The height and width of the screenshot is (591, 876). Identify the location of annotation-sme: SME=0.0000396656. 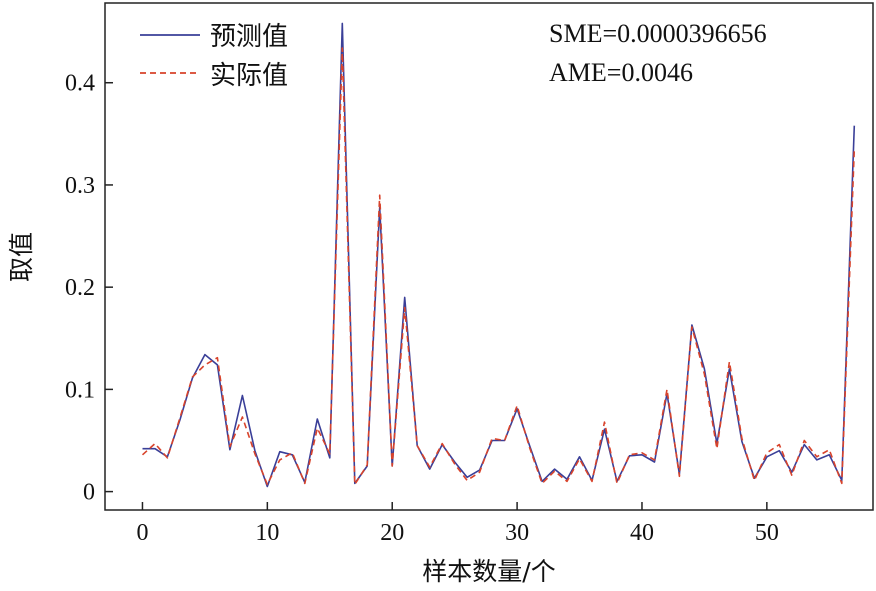
(658, 33).